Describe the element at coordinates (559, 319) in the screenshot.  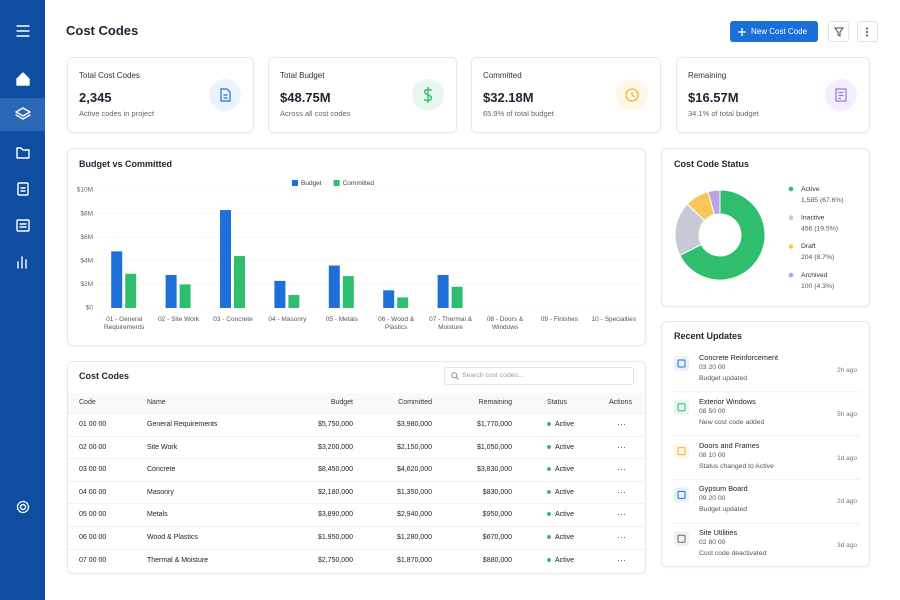
I see `x-tick-label: 09 - Finishes` at that location.